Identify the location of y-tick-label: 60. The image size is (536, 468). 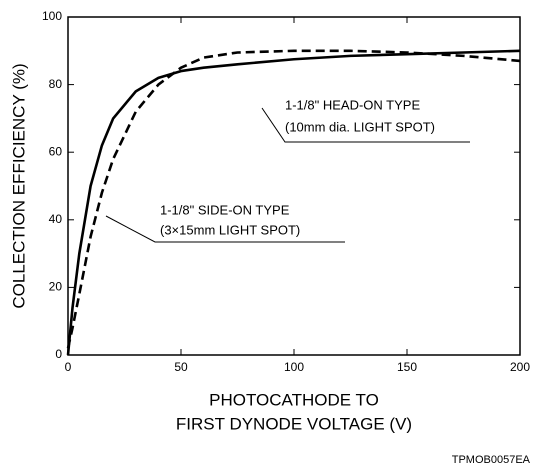
(56, 151).